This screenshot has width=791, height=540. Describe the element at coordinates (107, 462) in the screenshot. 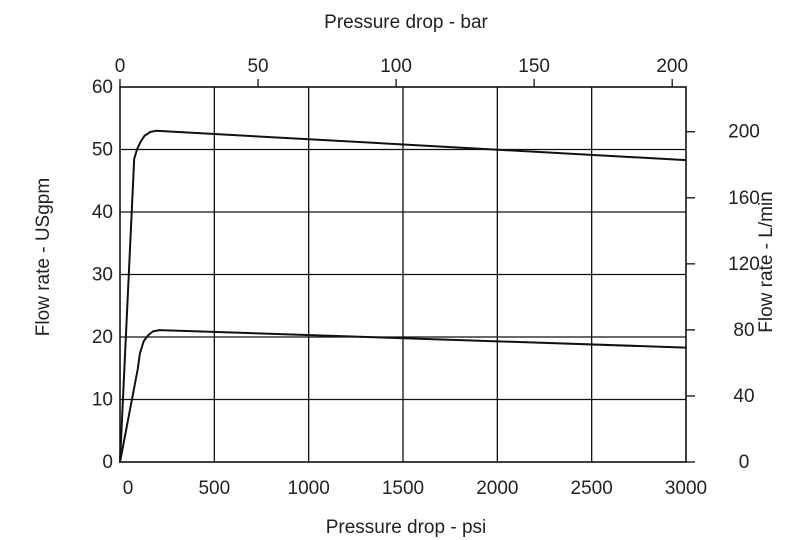

I see `y-tick-label: 0` at that location.